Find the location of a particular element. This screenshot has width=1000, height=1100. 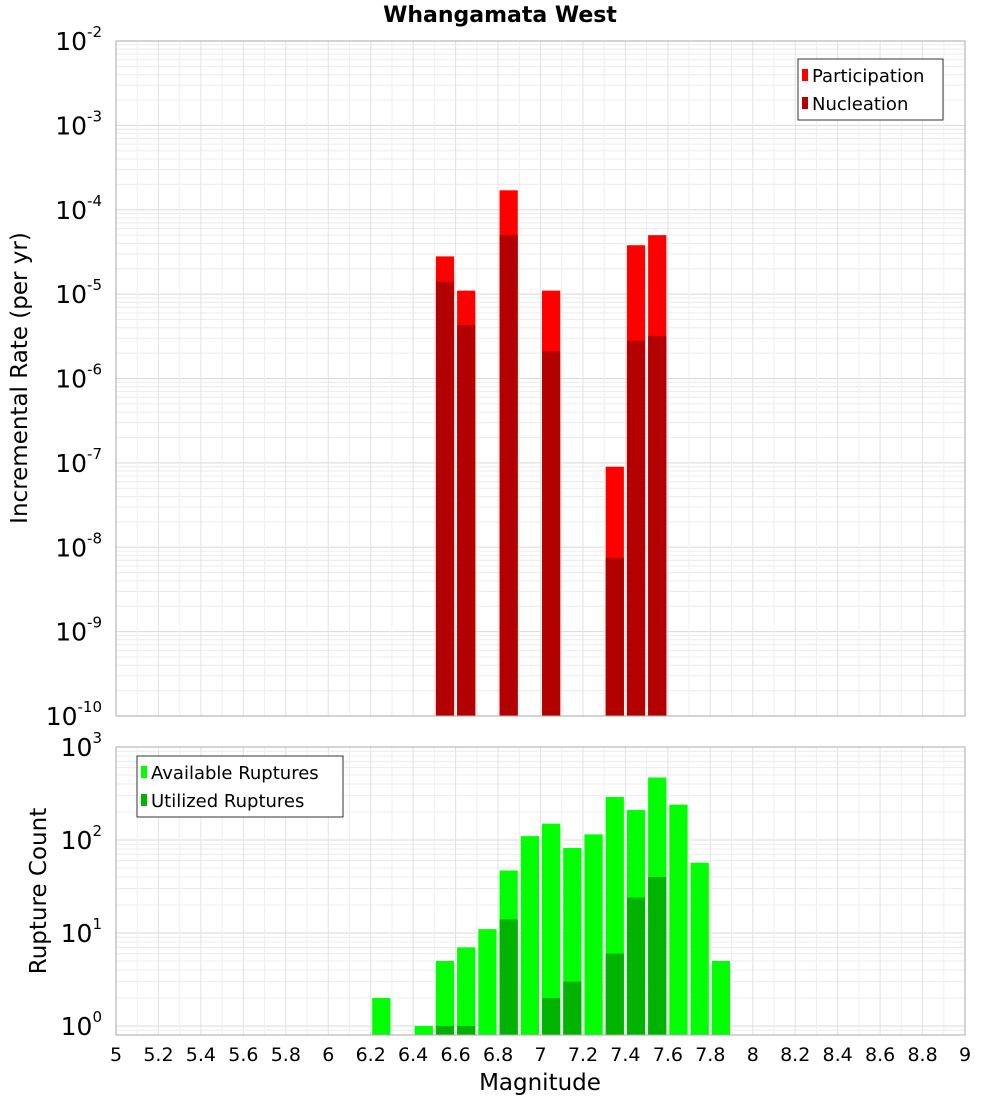

x-tick-label: 6.2 is located at coordinates (371, 1055).